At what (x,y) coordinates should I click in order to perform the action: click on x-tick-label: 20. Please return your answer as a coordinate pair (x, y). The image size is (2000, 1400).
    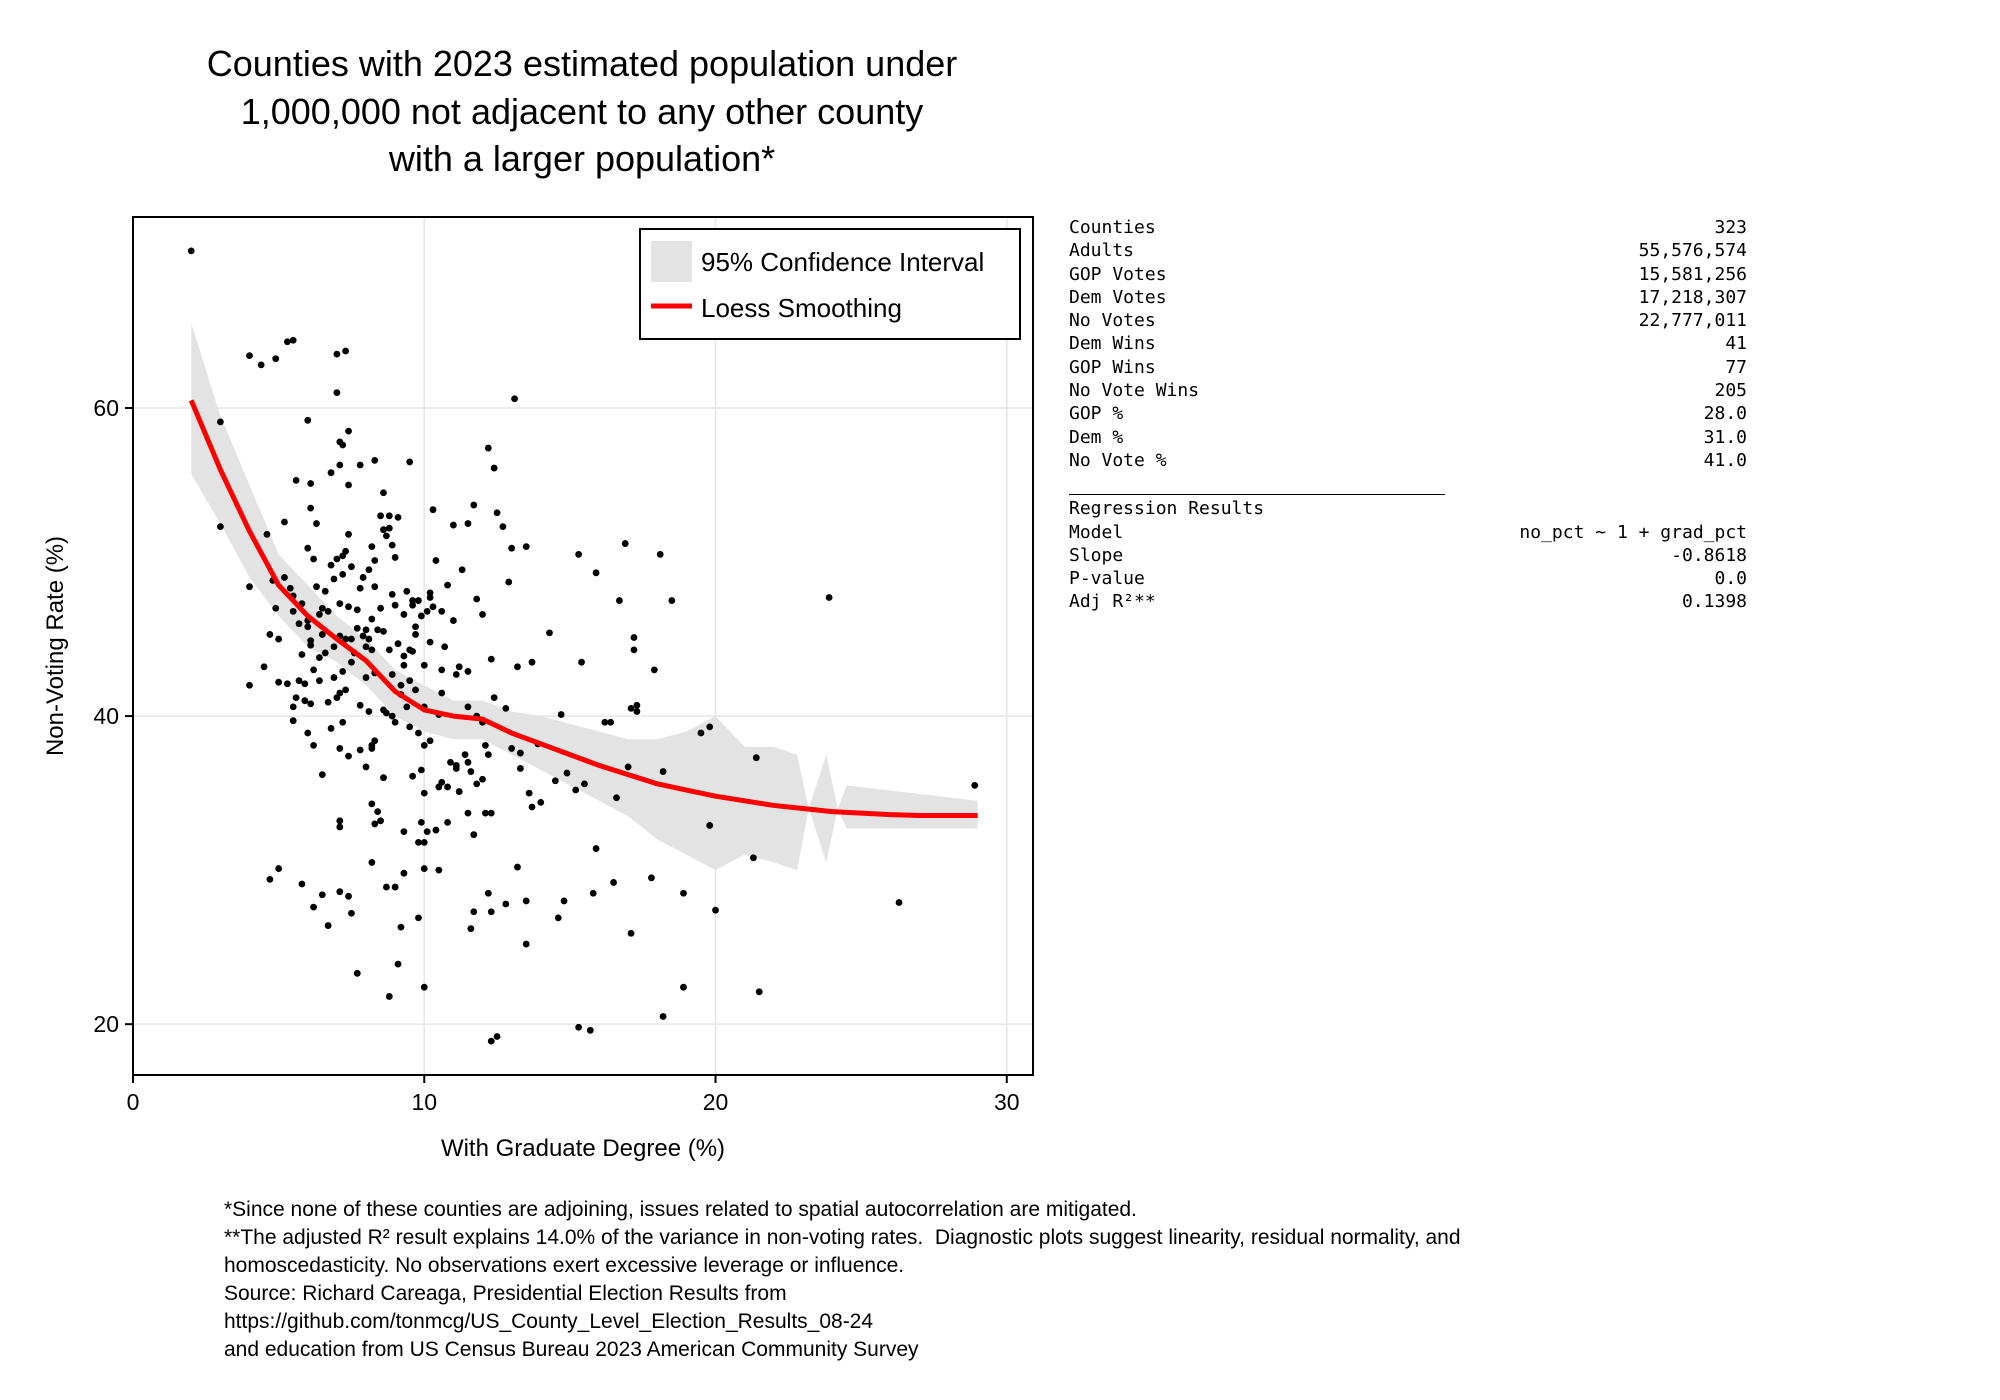
    Looking at the image, I should click on (716, 1102).